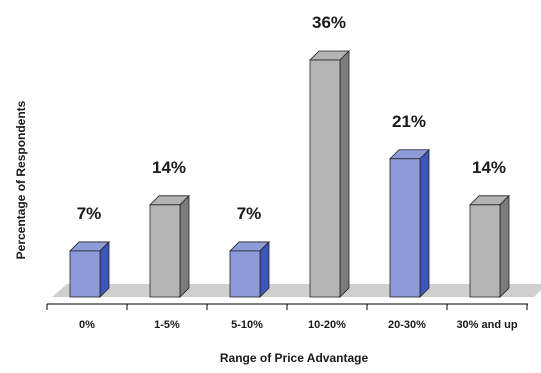 This screenshot has height=373, width=541. I want to click on chart-floor, so click(296, 290).